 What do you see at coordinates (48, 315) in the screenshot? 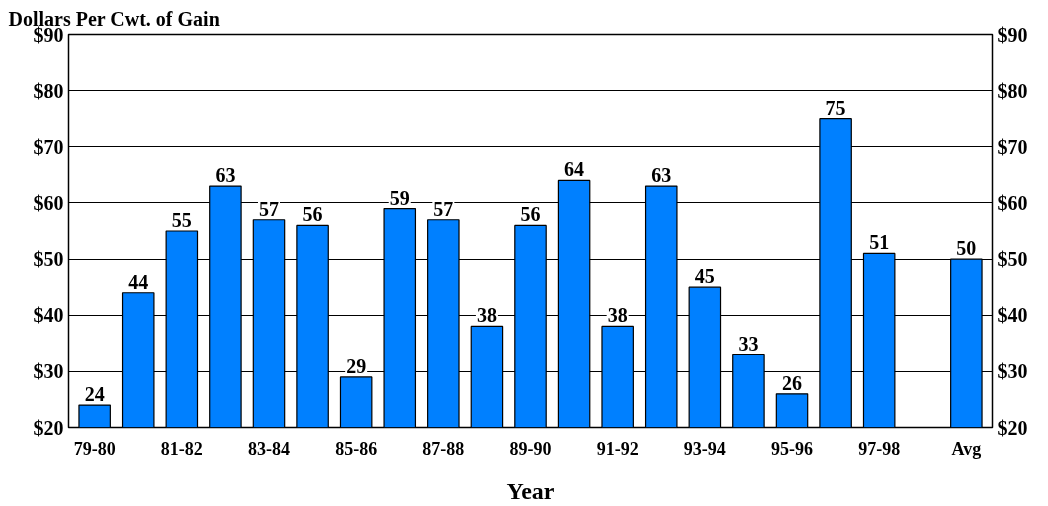
I see `y-tick-label: $40` at bounding box center [48, 315].